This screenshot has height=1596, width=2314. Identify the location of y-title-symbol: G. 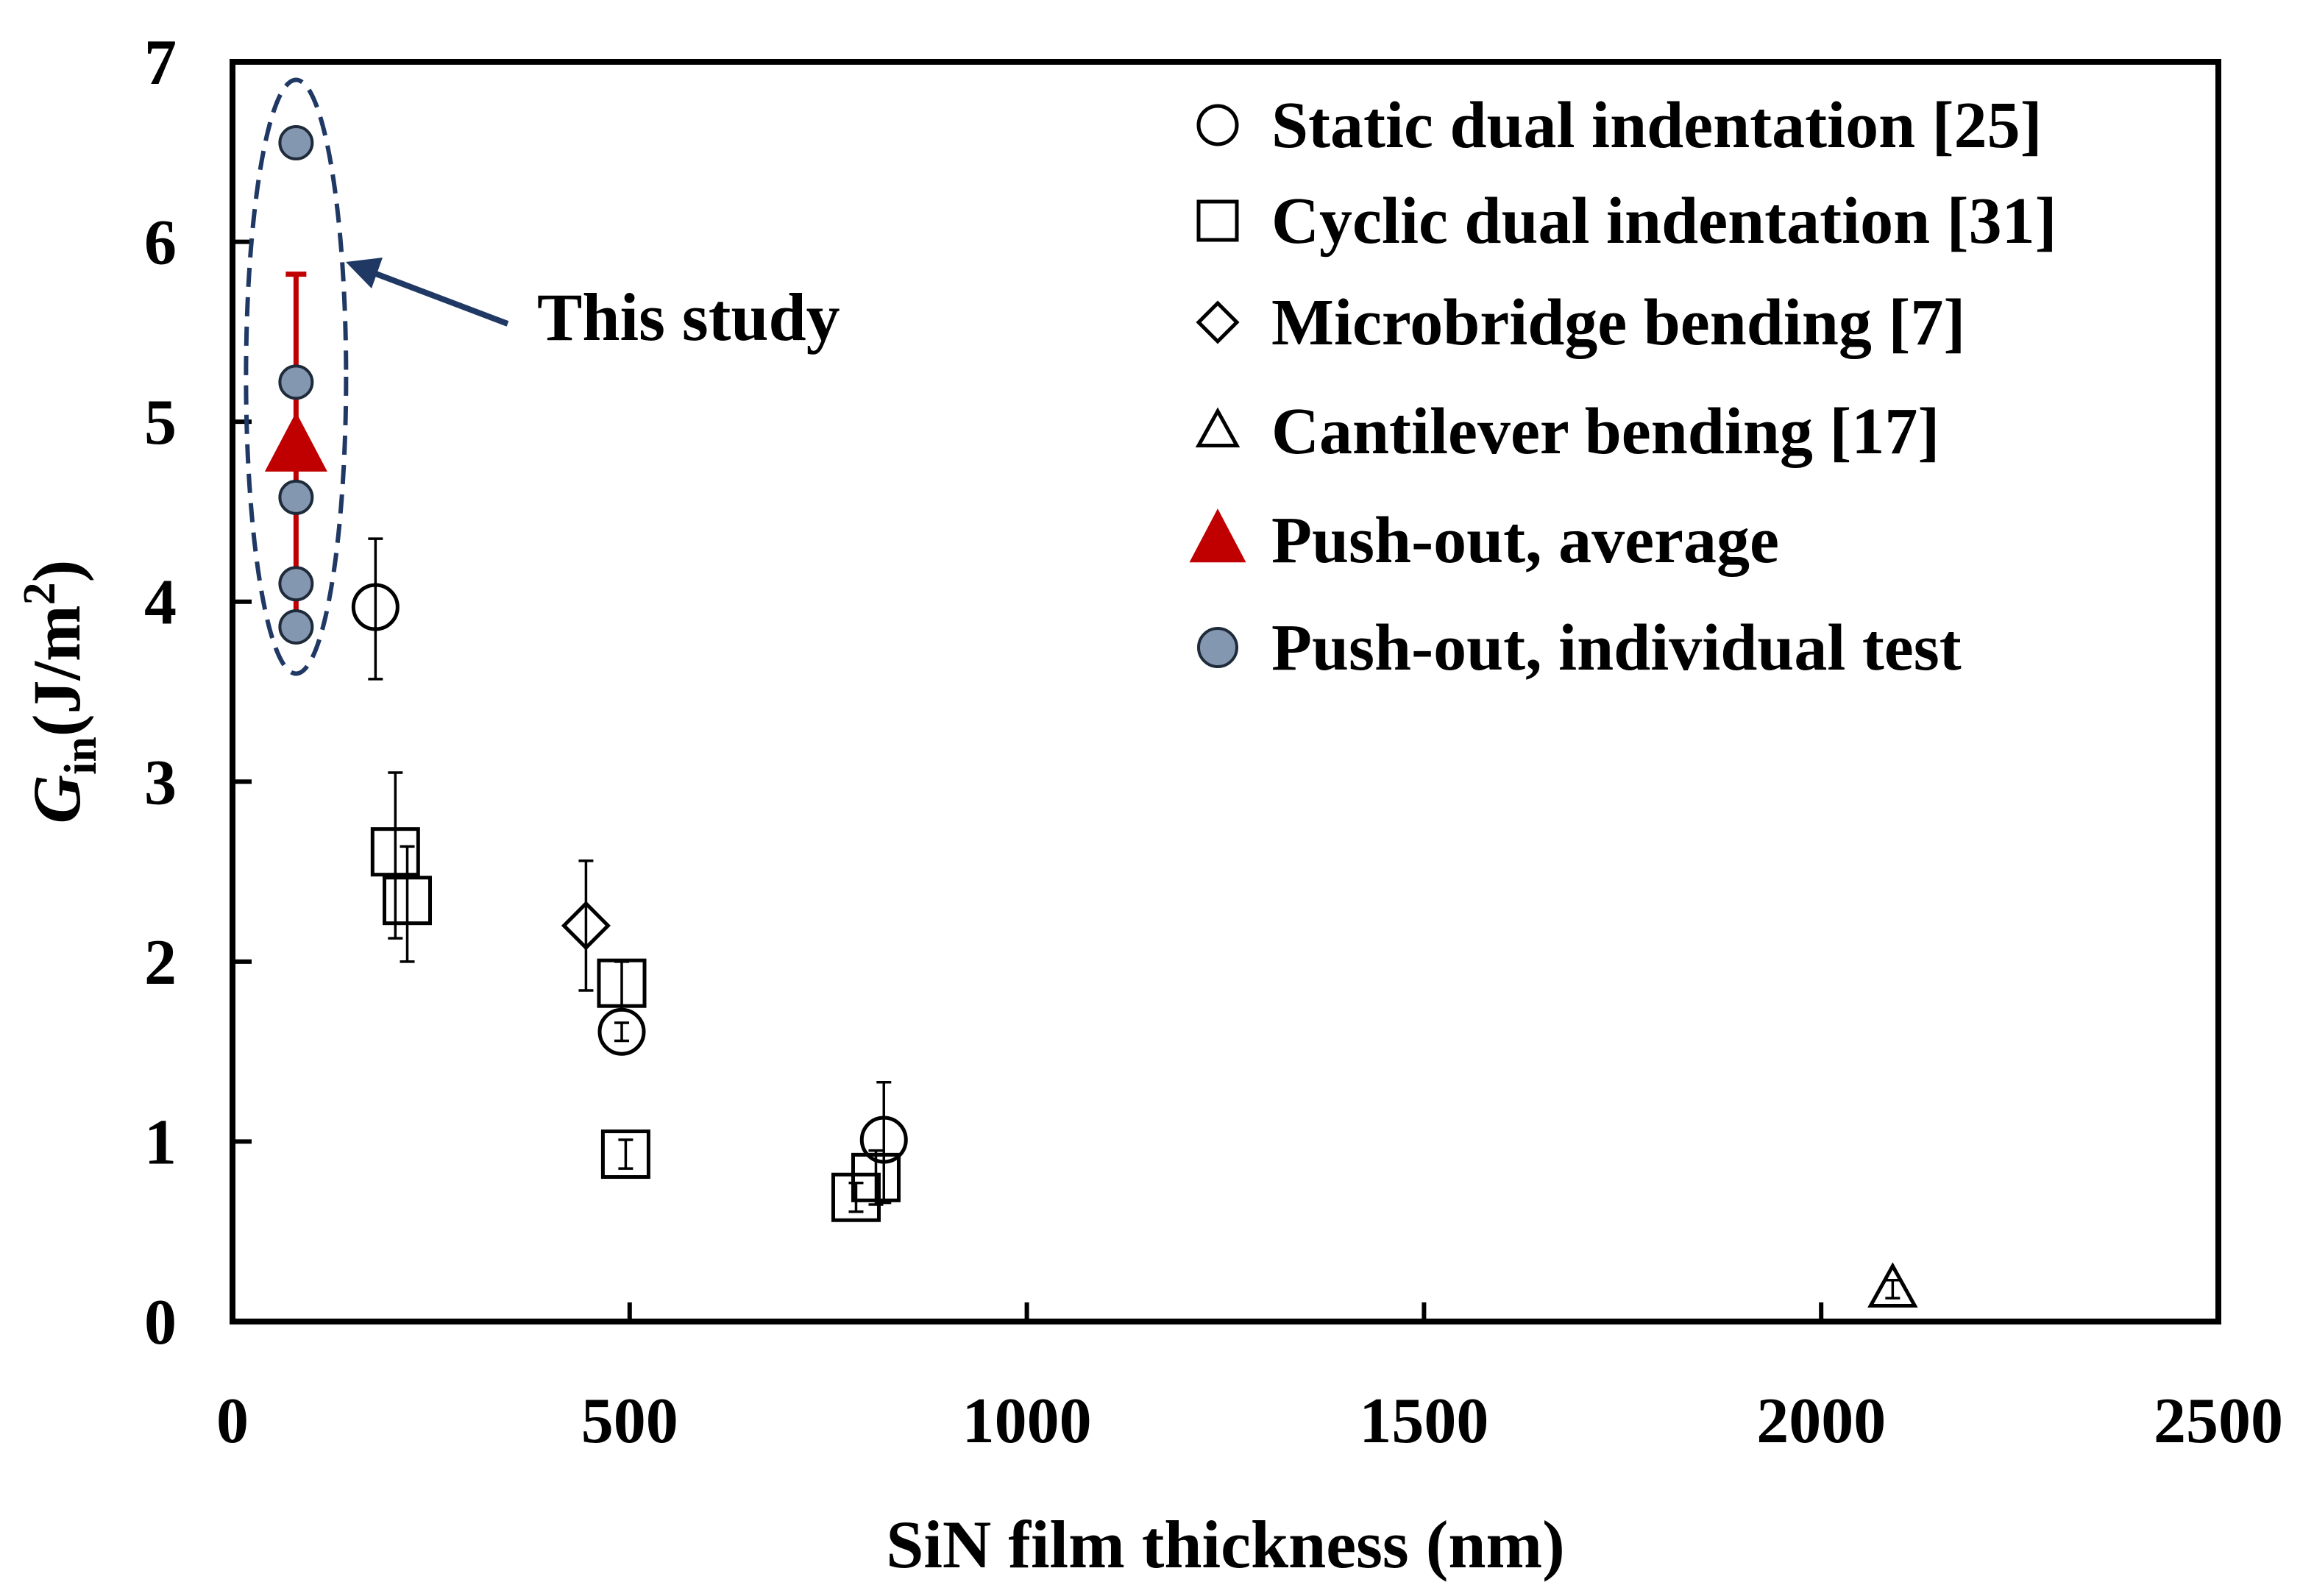
(56, 799).